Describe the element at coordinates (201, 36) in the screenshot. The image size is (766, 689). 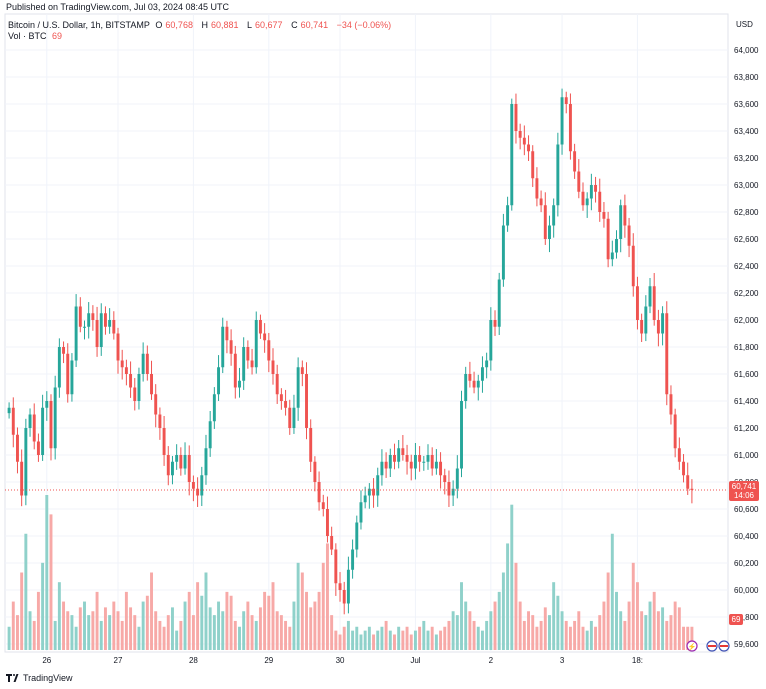
I see `volume-row: Vol · BTC 69` at that location.